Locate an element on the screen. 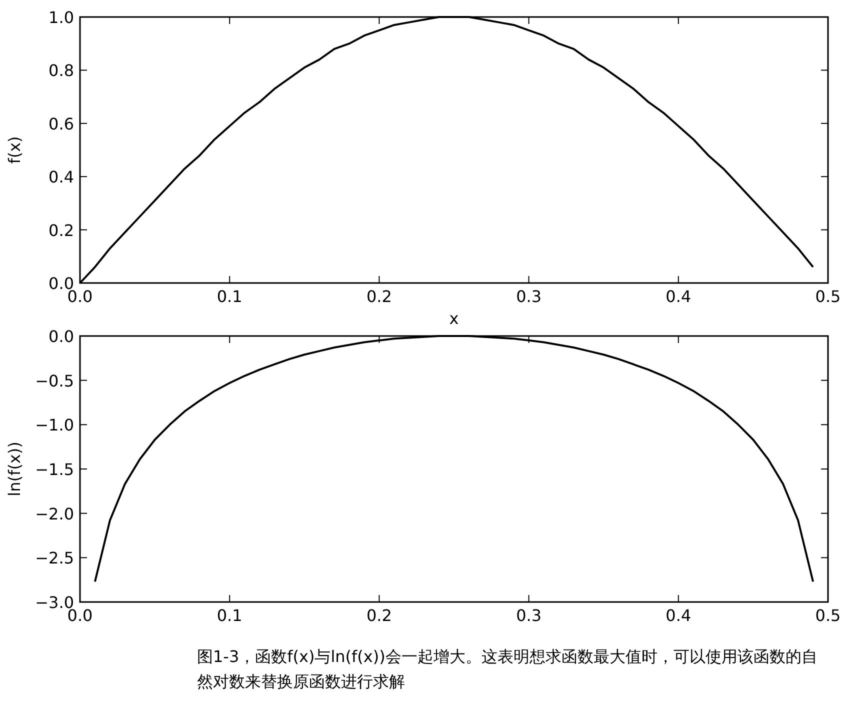 This screenshot has height=712, width=851. y-tick-label: 0.6 is located at coordinates (61, 124).